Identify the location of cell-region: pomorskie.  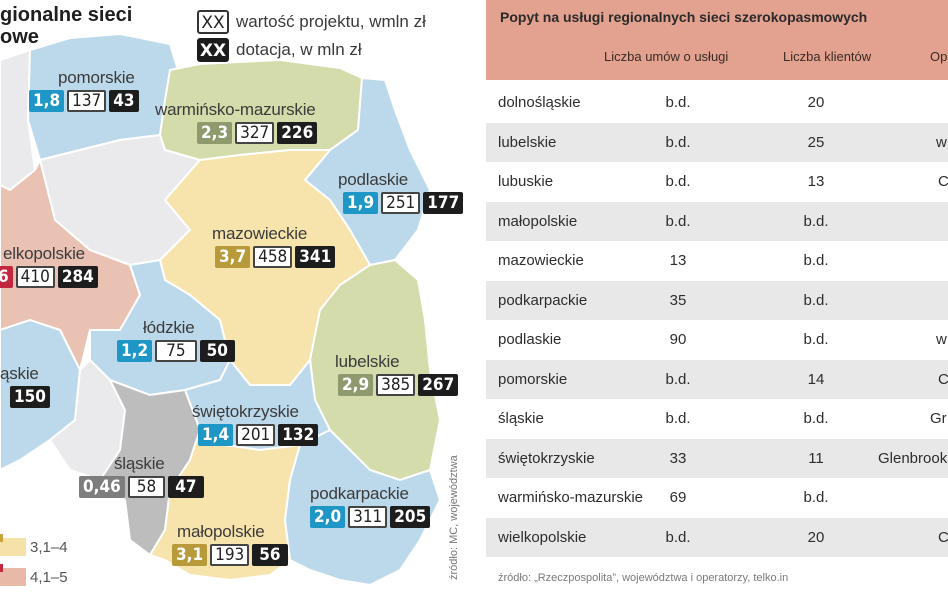
(533, 379).